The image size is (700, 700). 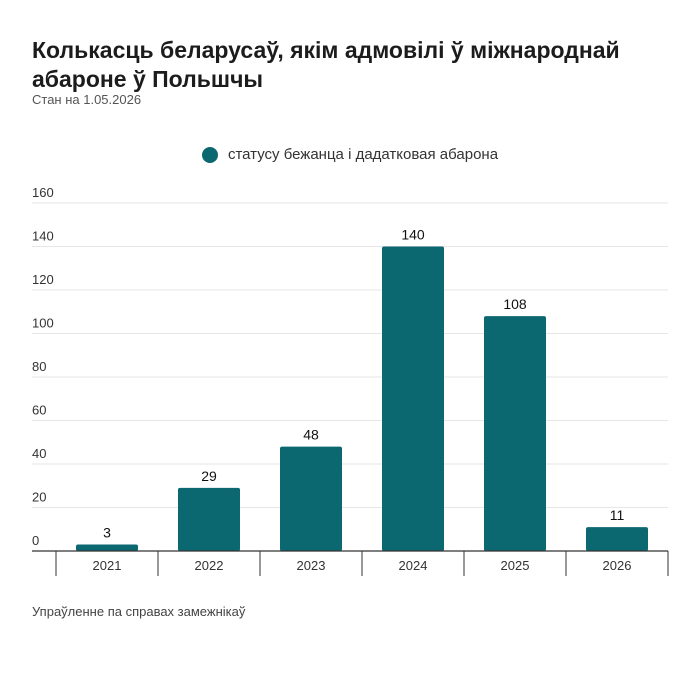 I want to click on chart-subtitle: Стан на 1.05.2026, so click(x=87, y=99).